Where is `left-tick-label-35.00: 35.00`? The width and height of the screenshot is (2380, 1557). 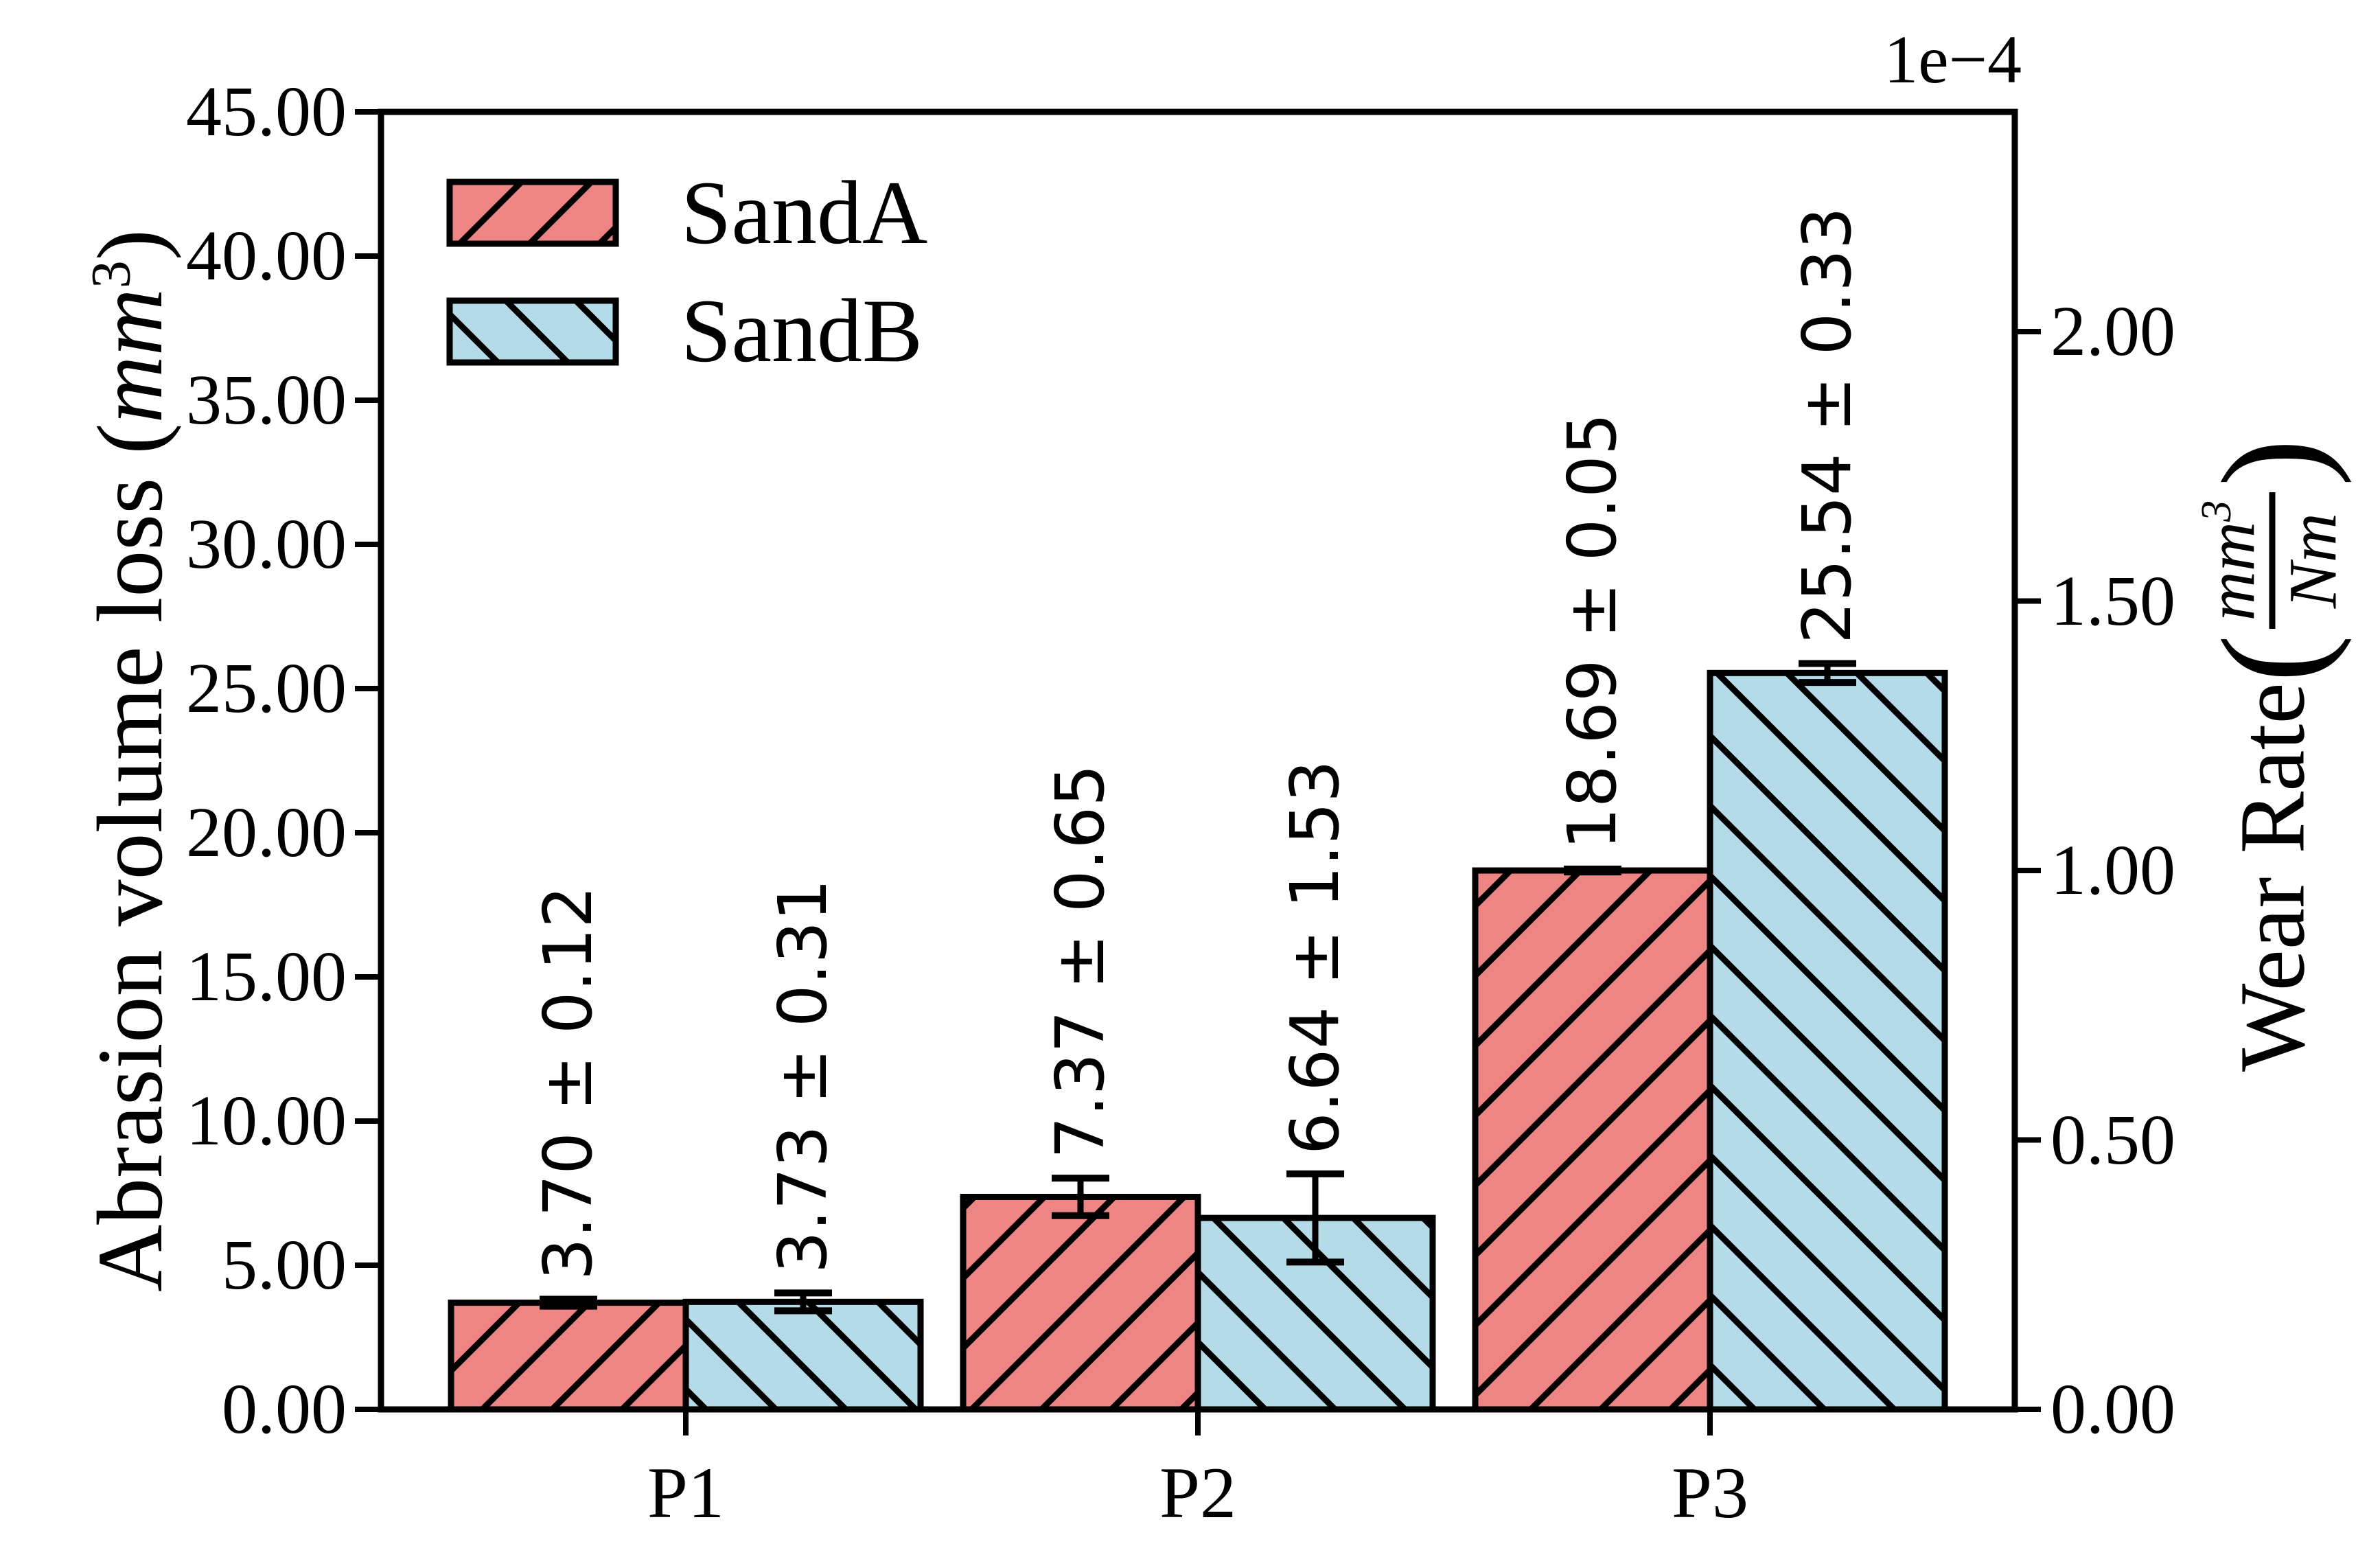 left-tick-label-35.00: 35.00 is located at coordinates (266, 399).